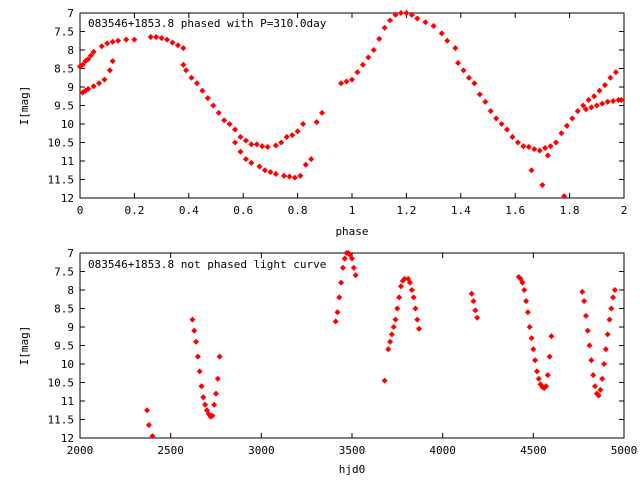 The height and width of the screenshot is (480, 640). I want to click on x-tick-label: 2, so click(624, 210).